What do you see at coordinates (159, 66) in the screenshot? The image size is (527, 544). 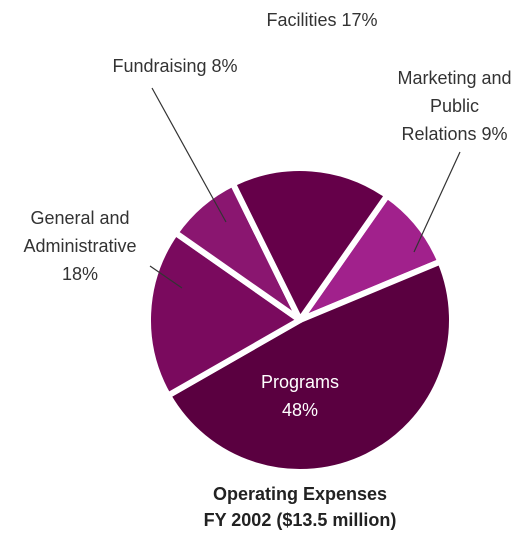 I see `category-name: Fundraising` at bounding box center [159, 66].